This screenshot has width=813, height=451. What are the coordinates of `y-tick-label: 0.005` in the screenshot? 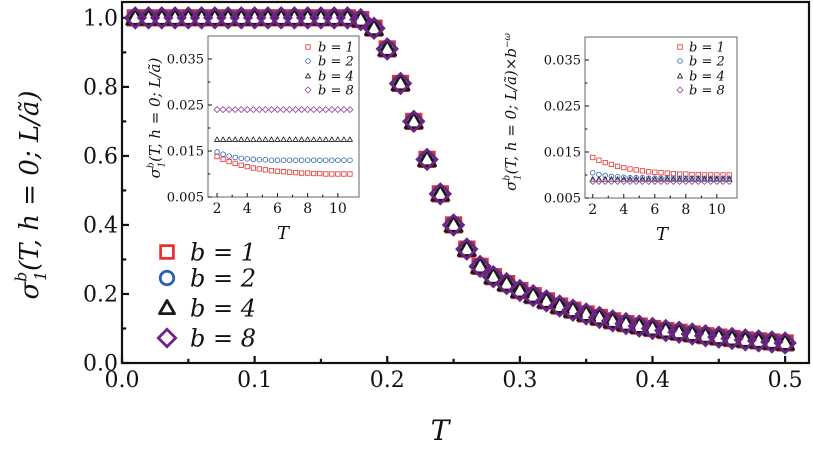 It's located at (562, 199).